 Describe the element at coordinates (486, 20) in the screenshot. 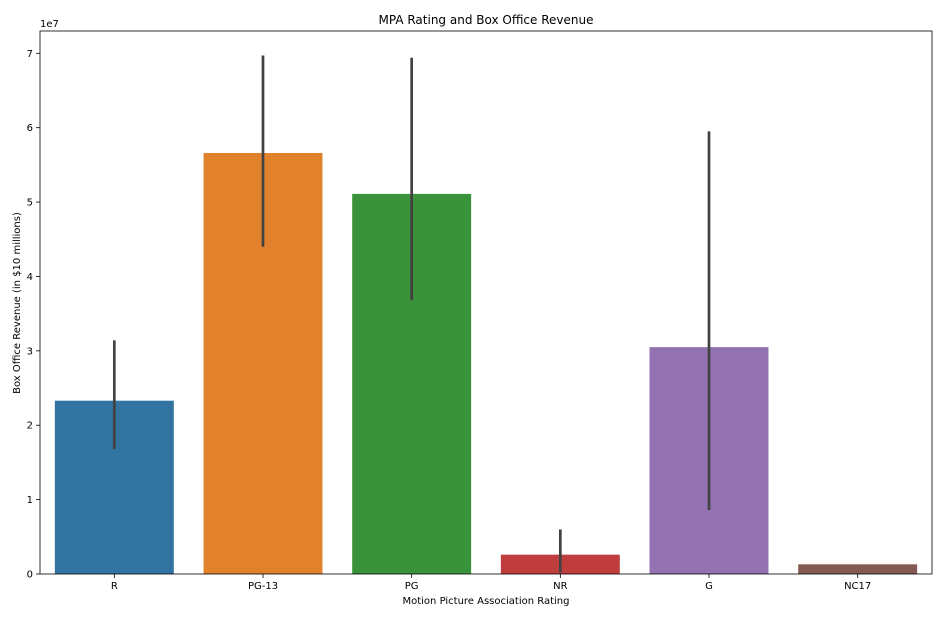

I see `chart-title: MPA Rating and Box Office Revenue` at that location.